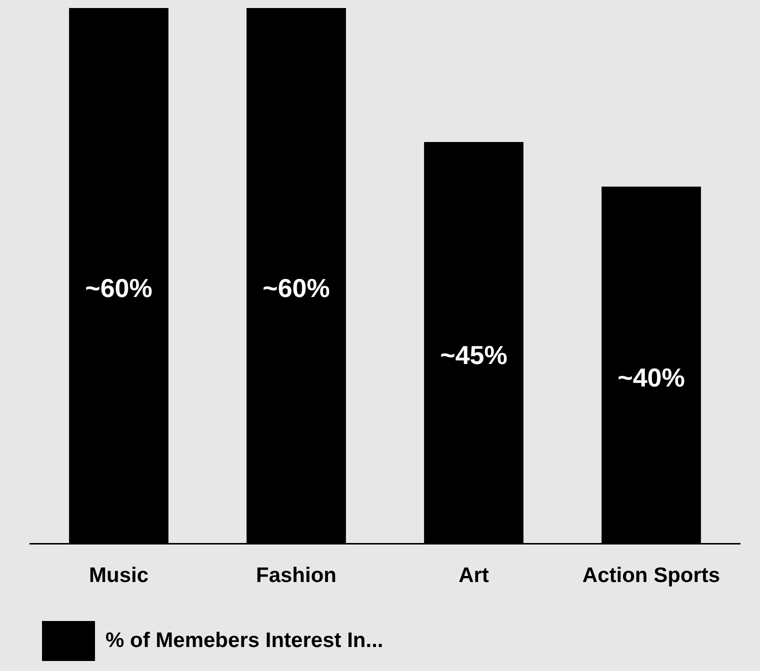 Image resolution: width=760 pixels, height=671 pixels. What do you see at coordinates (473, 576) in the screenshot?
I see `x-tick-label: Art` at bounding box center [473, 576].